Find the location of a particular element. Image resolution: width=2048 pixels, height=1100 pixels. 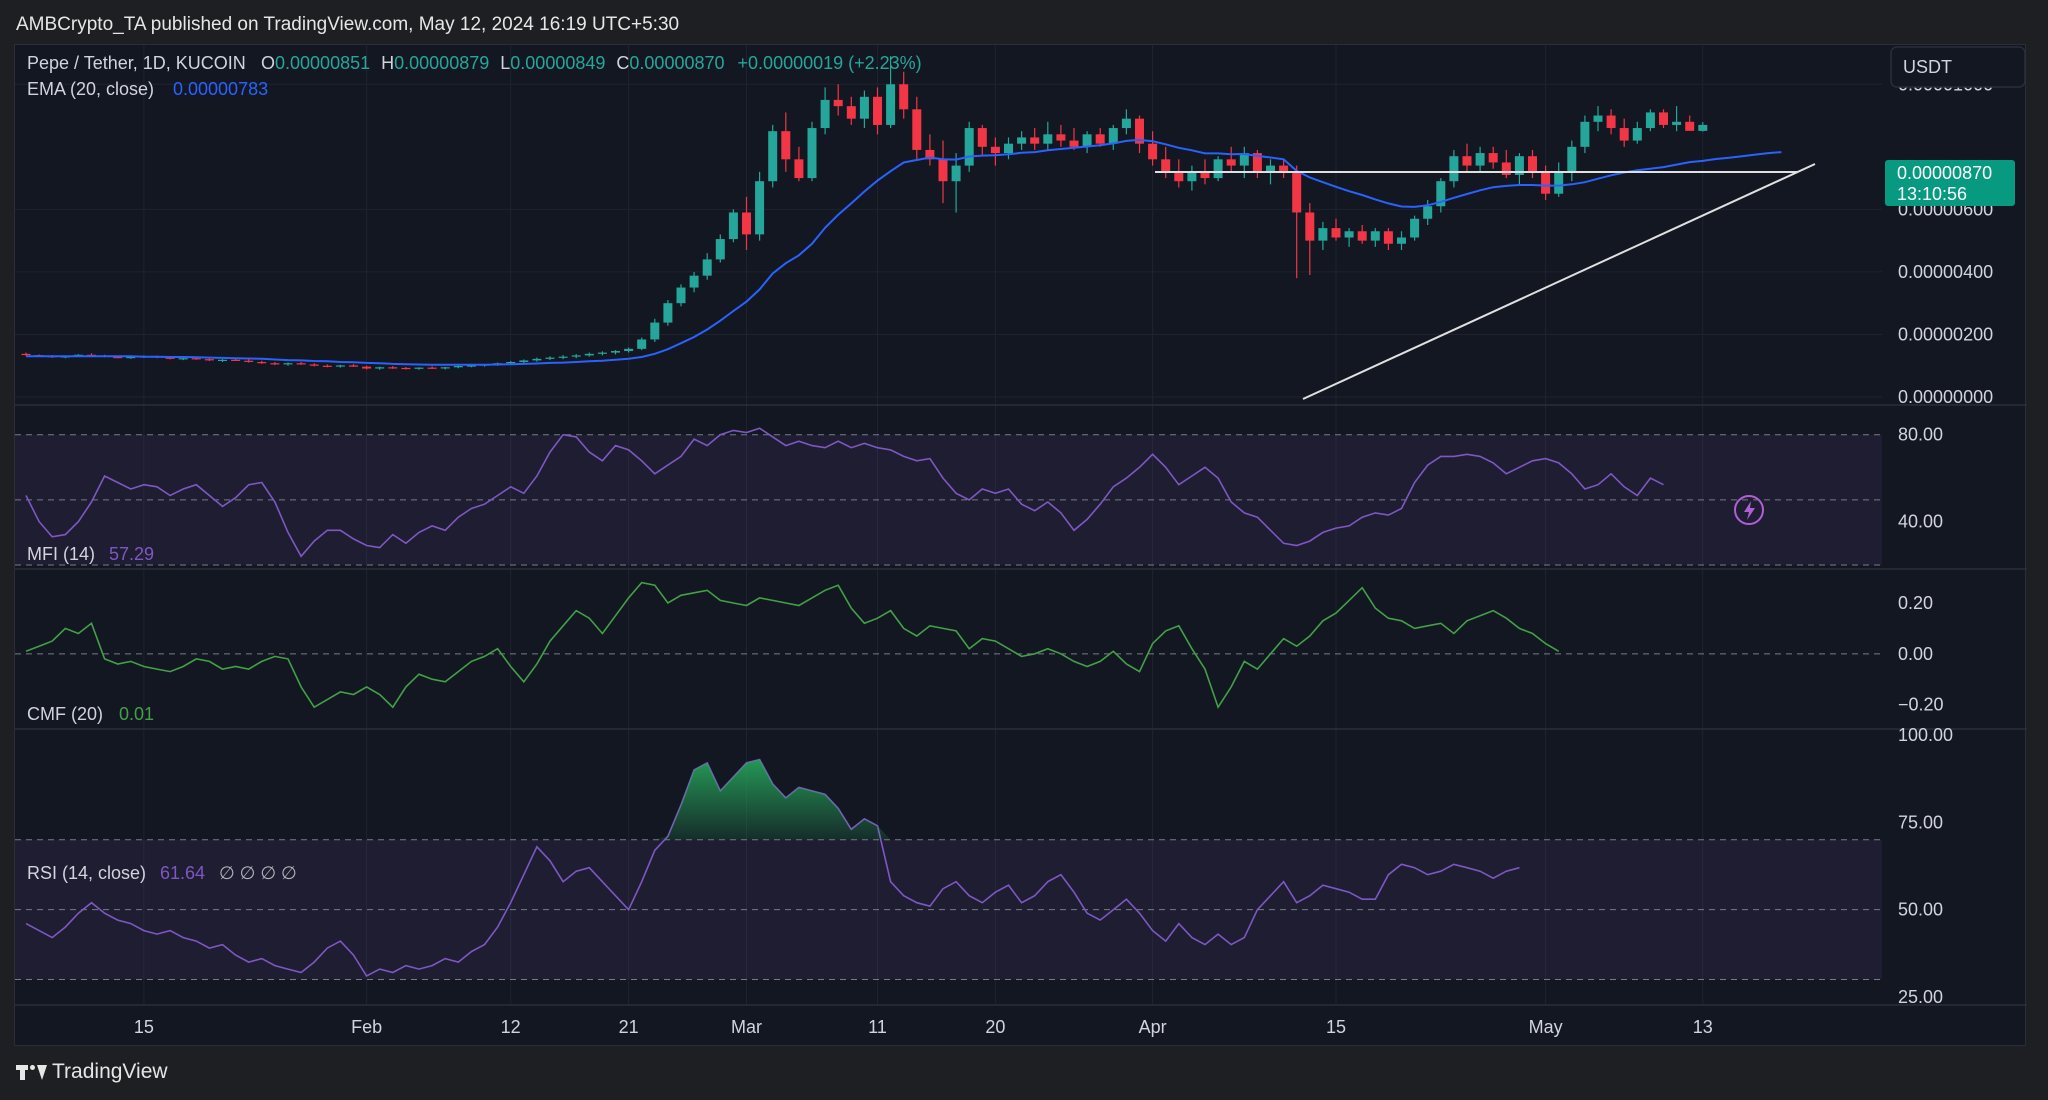

cmf-pane is located at coordinates (948, 645).